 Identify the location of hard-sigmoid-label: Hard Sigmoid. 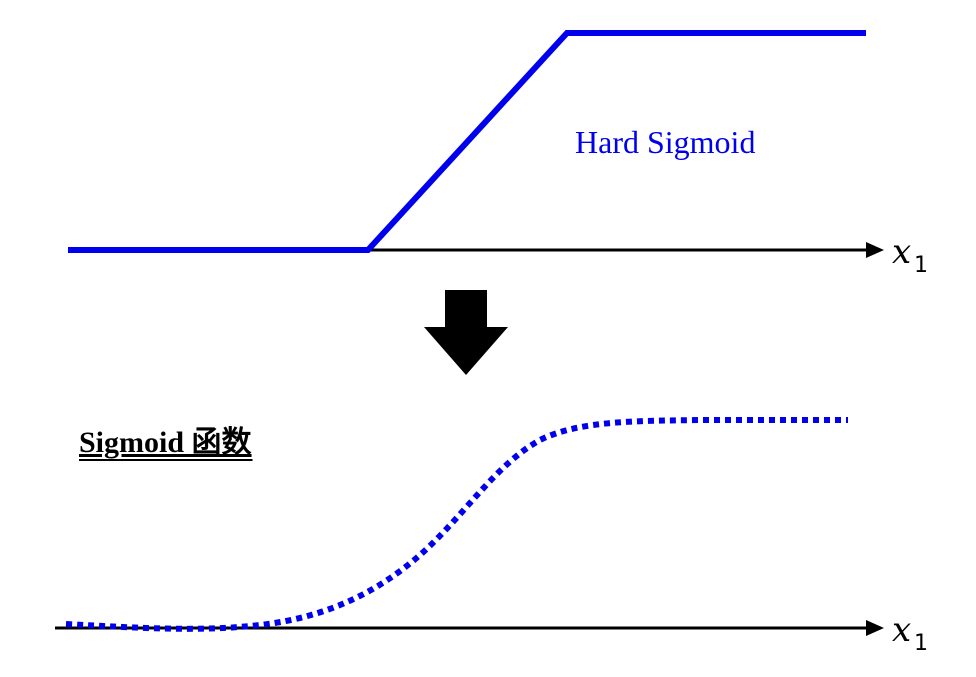
(665, 142).